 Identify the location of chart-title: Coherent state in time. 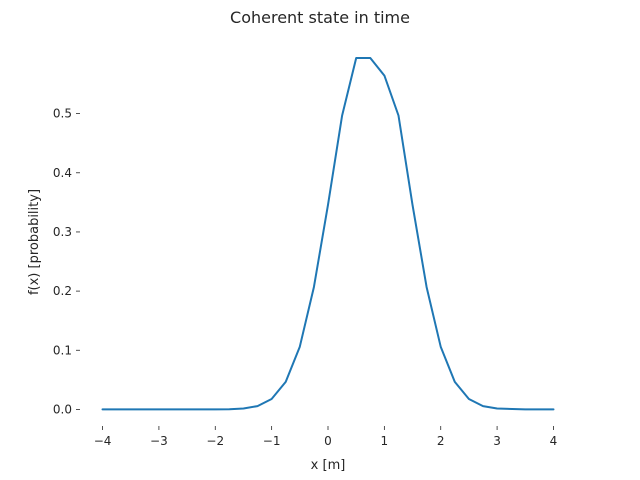
(320, 17).